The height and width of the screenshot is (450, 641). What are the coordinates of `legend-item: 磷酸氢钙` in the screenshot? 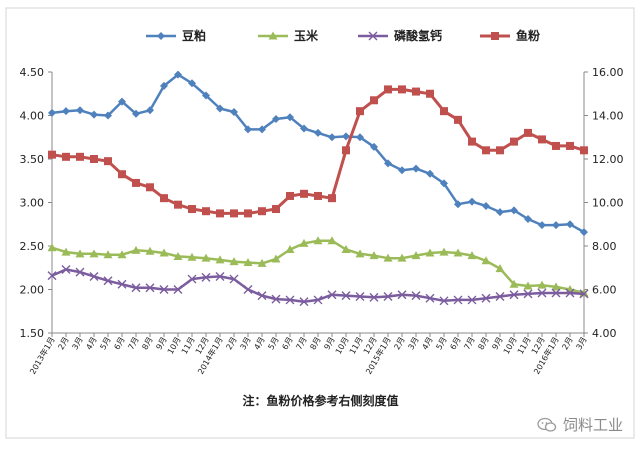 It's located at (400, 35).